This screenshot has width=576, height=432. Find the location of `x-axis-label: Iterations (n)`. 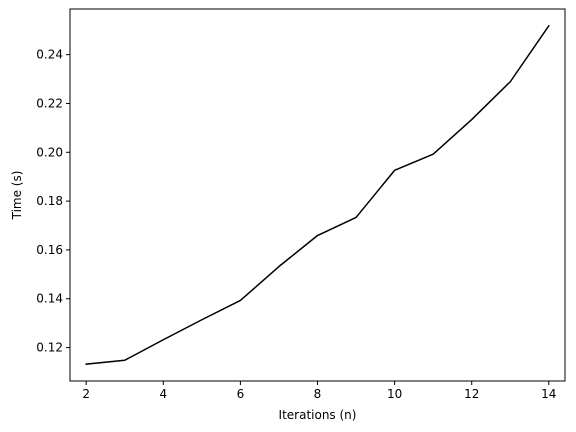

x-axis-label: Iterations (n) is located at coordinates (318, 415).